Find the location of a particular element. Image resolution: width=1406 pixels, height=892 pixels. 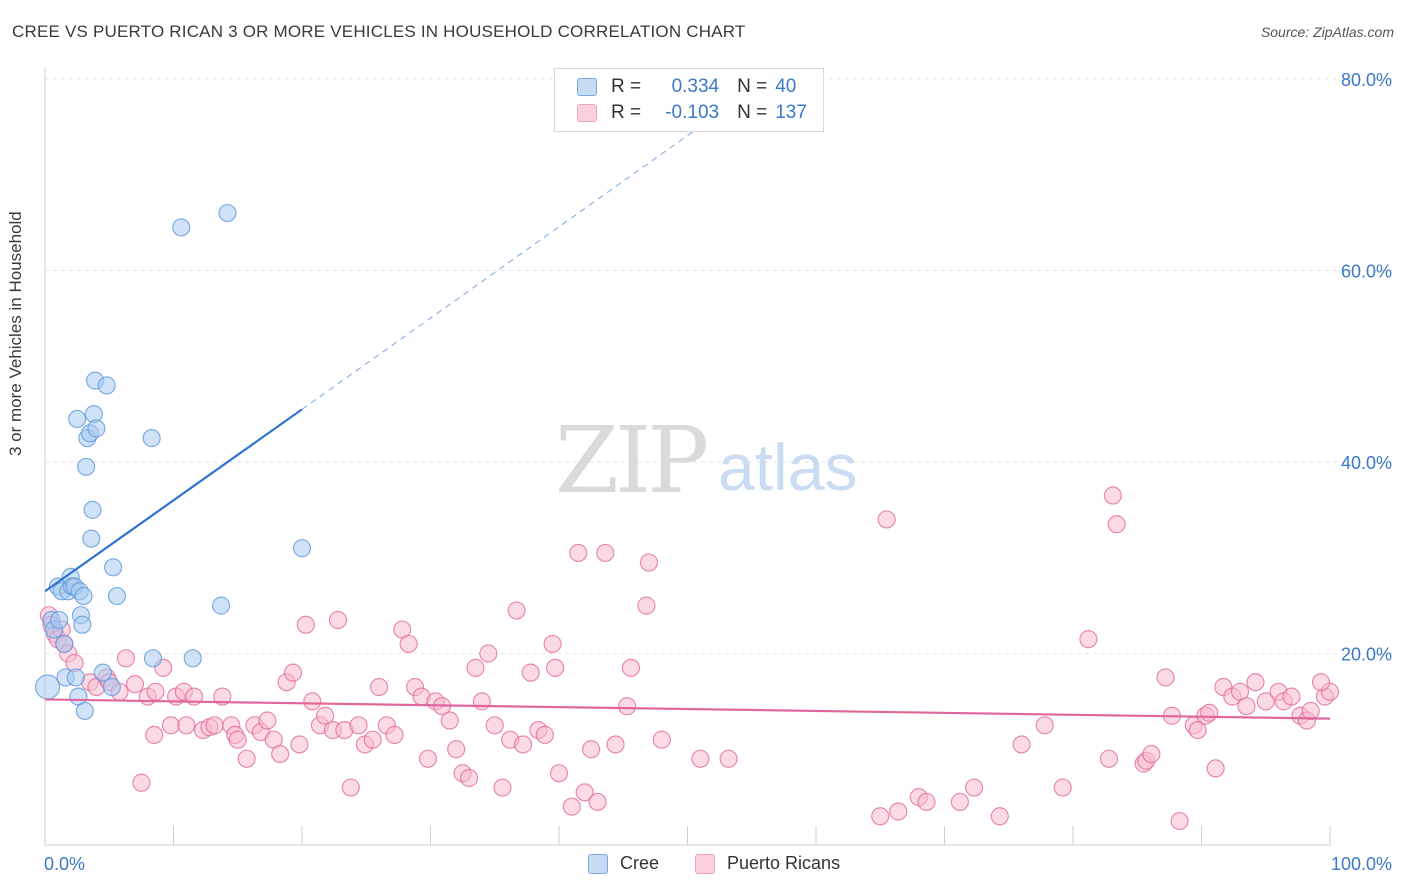

legend-item-puerto-ricans: Puerto Ricans is located at coordinates (767, 863).